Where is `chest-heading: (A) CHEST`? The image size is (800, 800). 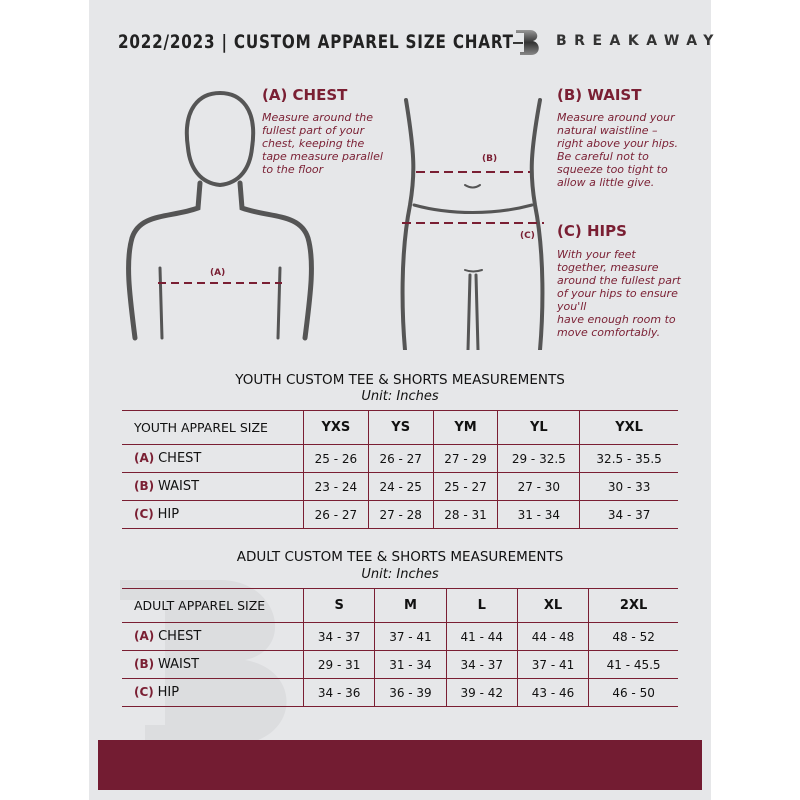
chest-heading: (A) CHEST is located at coordinates (305, 95).